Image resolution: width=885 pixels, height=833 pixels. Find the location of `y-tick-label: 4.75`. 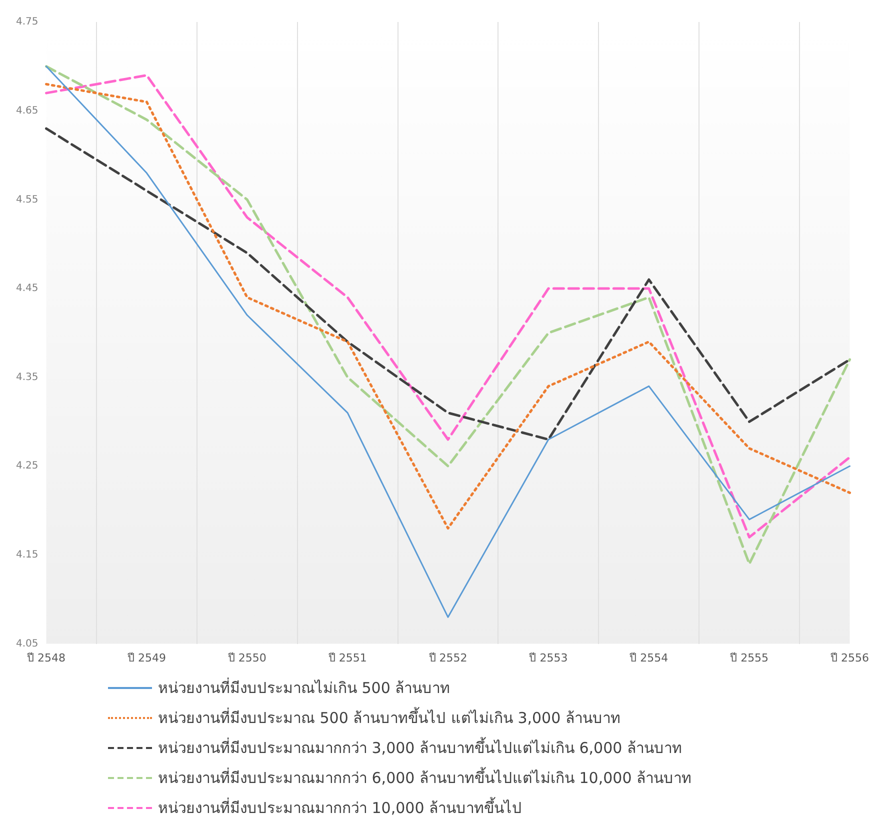

y-tick-label: 4.75 is located at coordinates (27, 22).